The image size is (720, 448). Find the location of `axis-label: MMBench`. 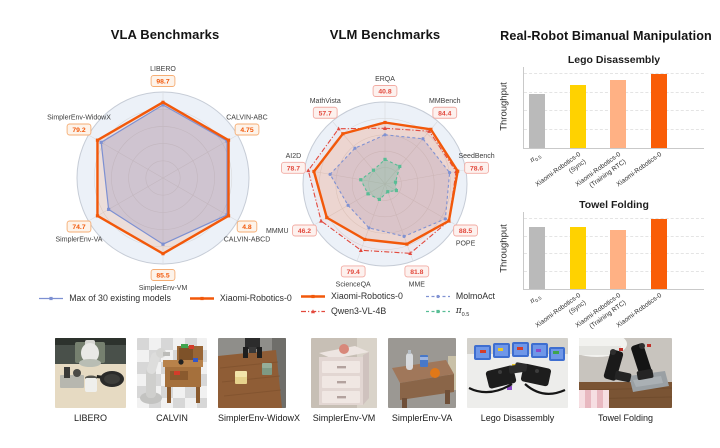

axis-label: MMBench is located at coordinates (445, 101).